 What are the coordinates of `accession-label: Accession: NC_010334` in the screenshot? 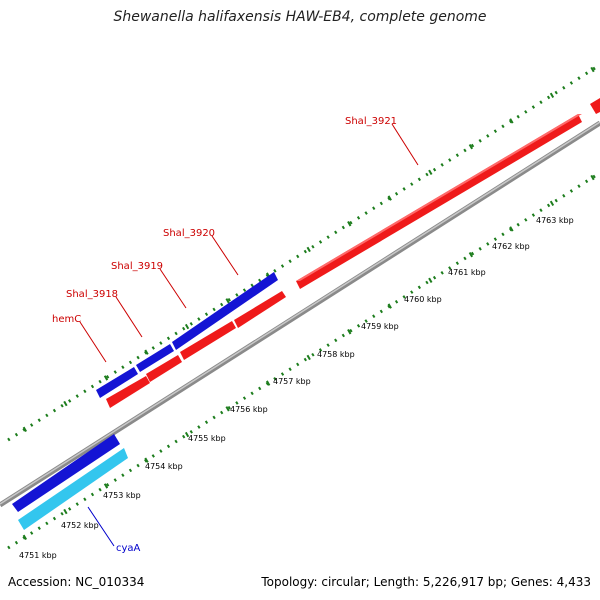 It's located at (76, 582).